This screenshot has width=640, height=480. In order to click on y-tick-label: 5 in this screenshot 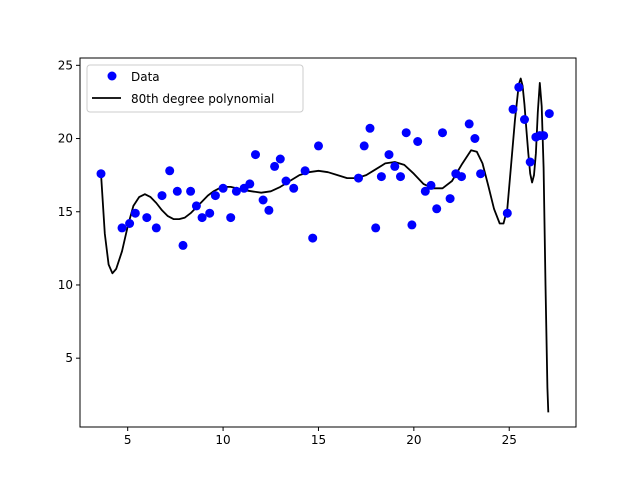, I will do `click(69, 358)`.